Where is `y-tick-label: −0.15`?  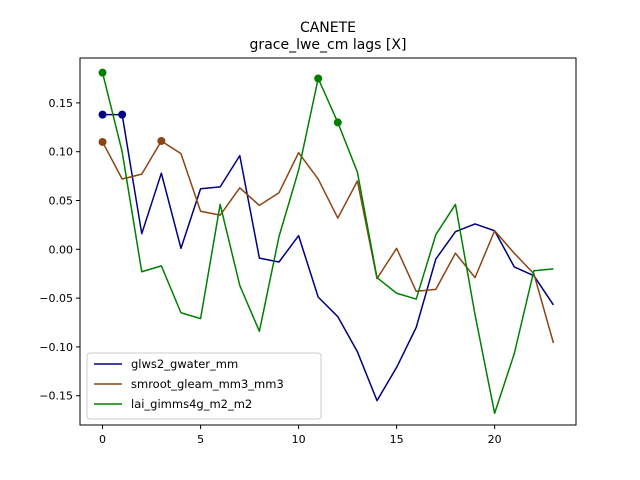
y-tick-label: −0.15 is located at coordinates (56, 396).